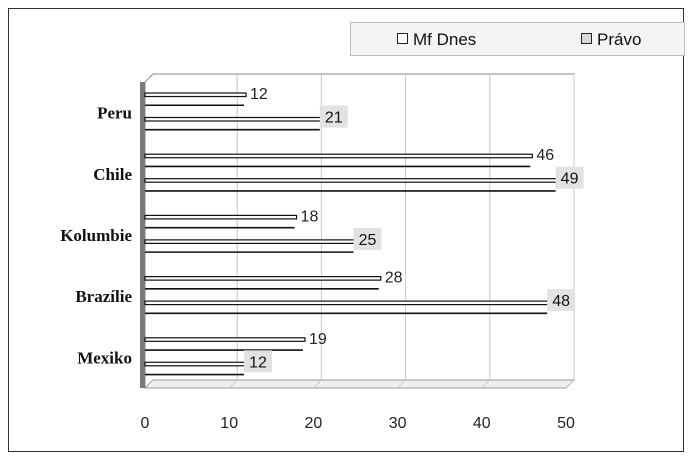 This screenshot has height=462, width=694. What do you see at coordinates (402, 38) in the screenshot?
I see `legend-swatch-mf-dnes` at bounding box center [402, 38].